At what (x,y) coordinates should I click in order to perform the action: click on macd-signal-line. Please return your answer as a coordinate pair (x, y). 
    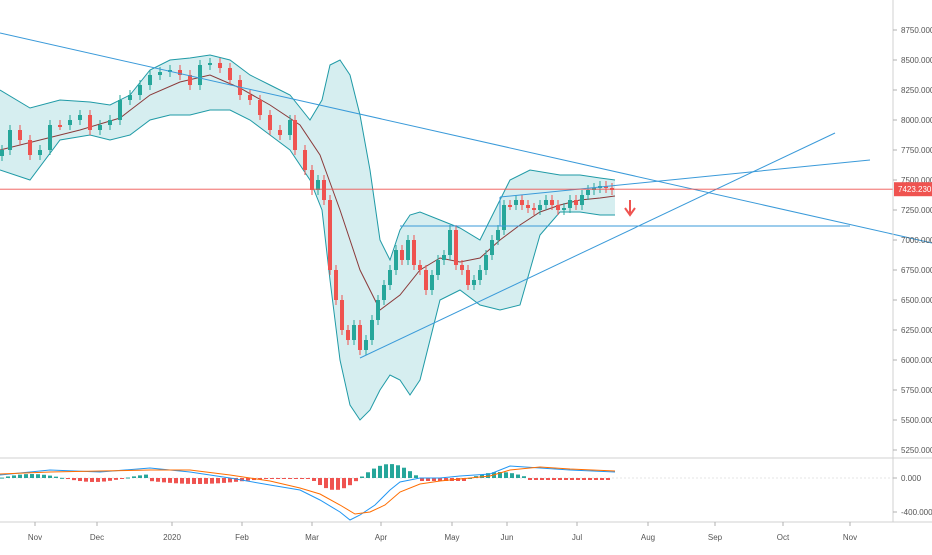
    Looking at the image, I should click on (308, 490).